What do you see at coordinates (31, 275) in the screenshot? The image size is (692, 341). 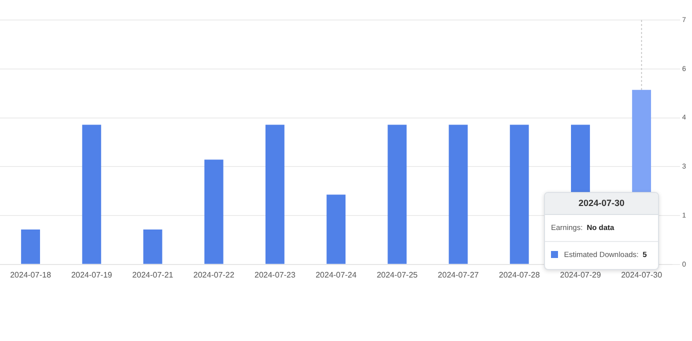 I see `x-tick-label: 2024-07-18` at bounding box center [31, 275].